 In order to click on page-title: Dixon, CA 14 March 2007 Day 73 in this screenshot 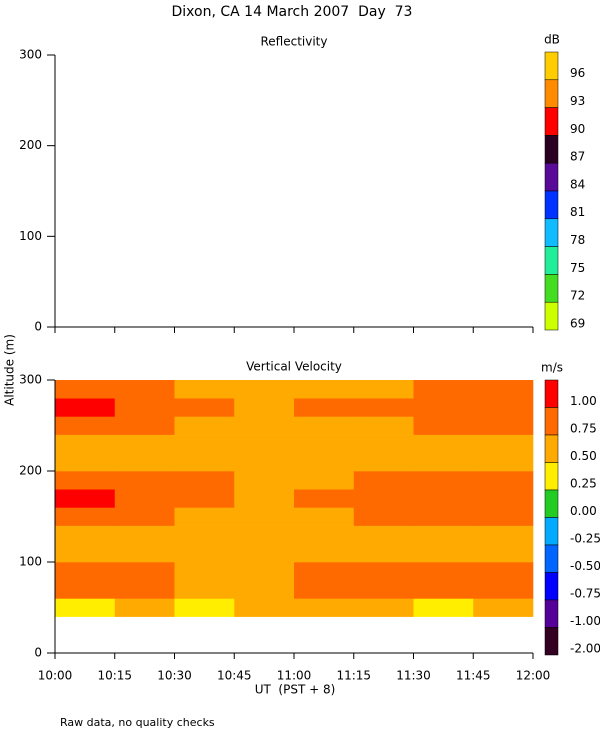, I will do `click(292, 12)`.